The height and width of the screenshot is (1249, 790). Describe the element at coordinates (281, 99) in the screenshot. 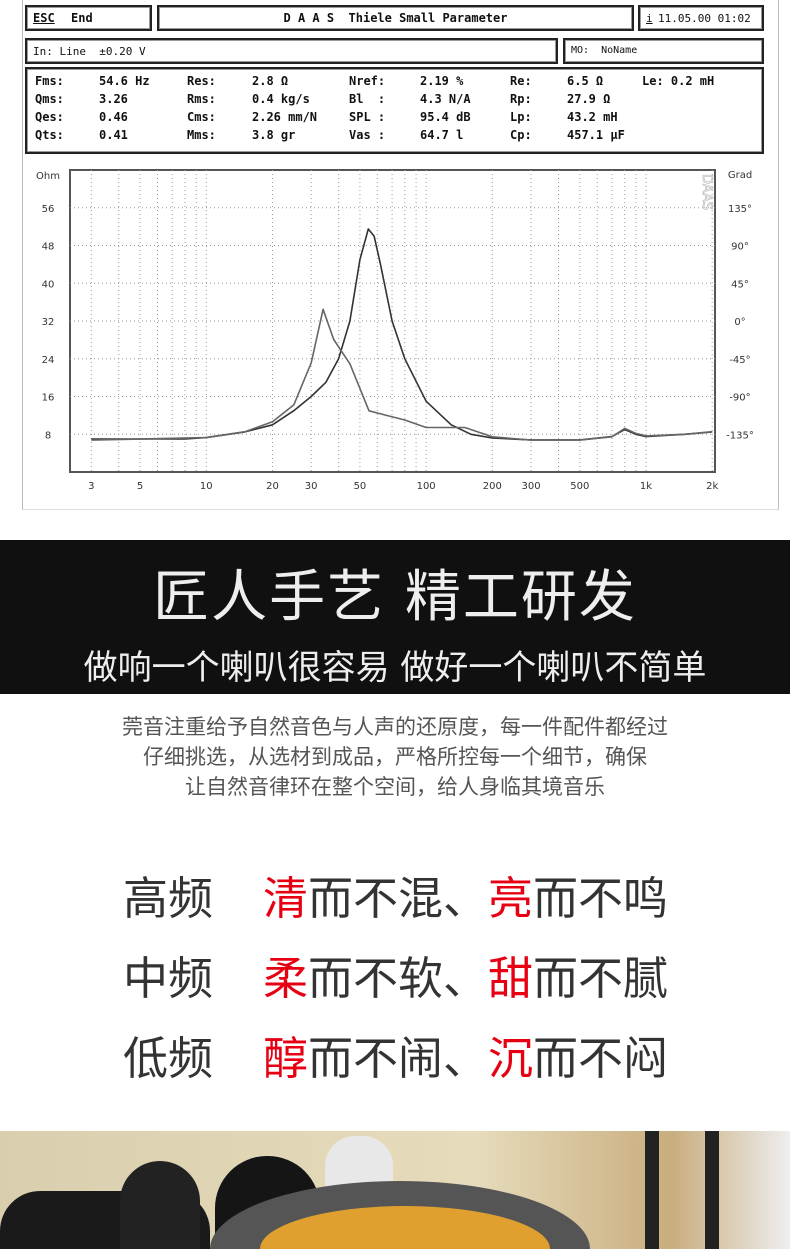

I see `param-value: 0.4 kg/s` at that location.